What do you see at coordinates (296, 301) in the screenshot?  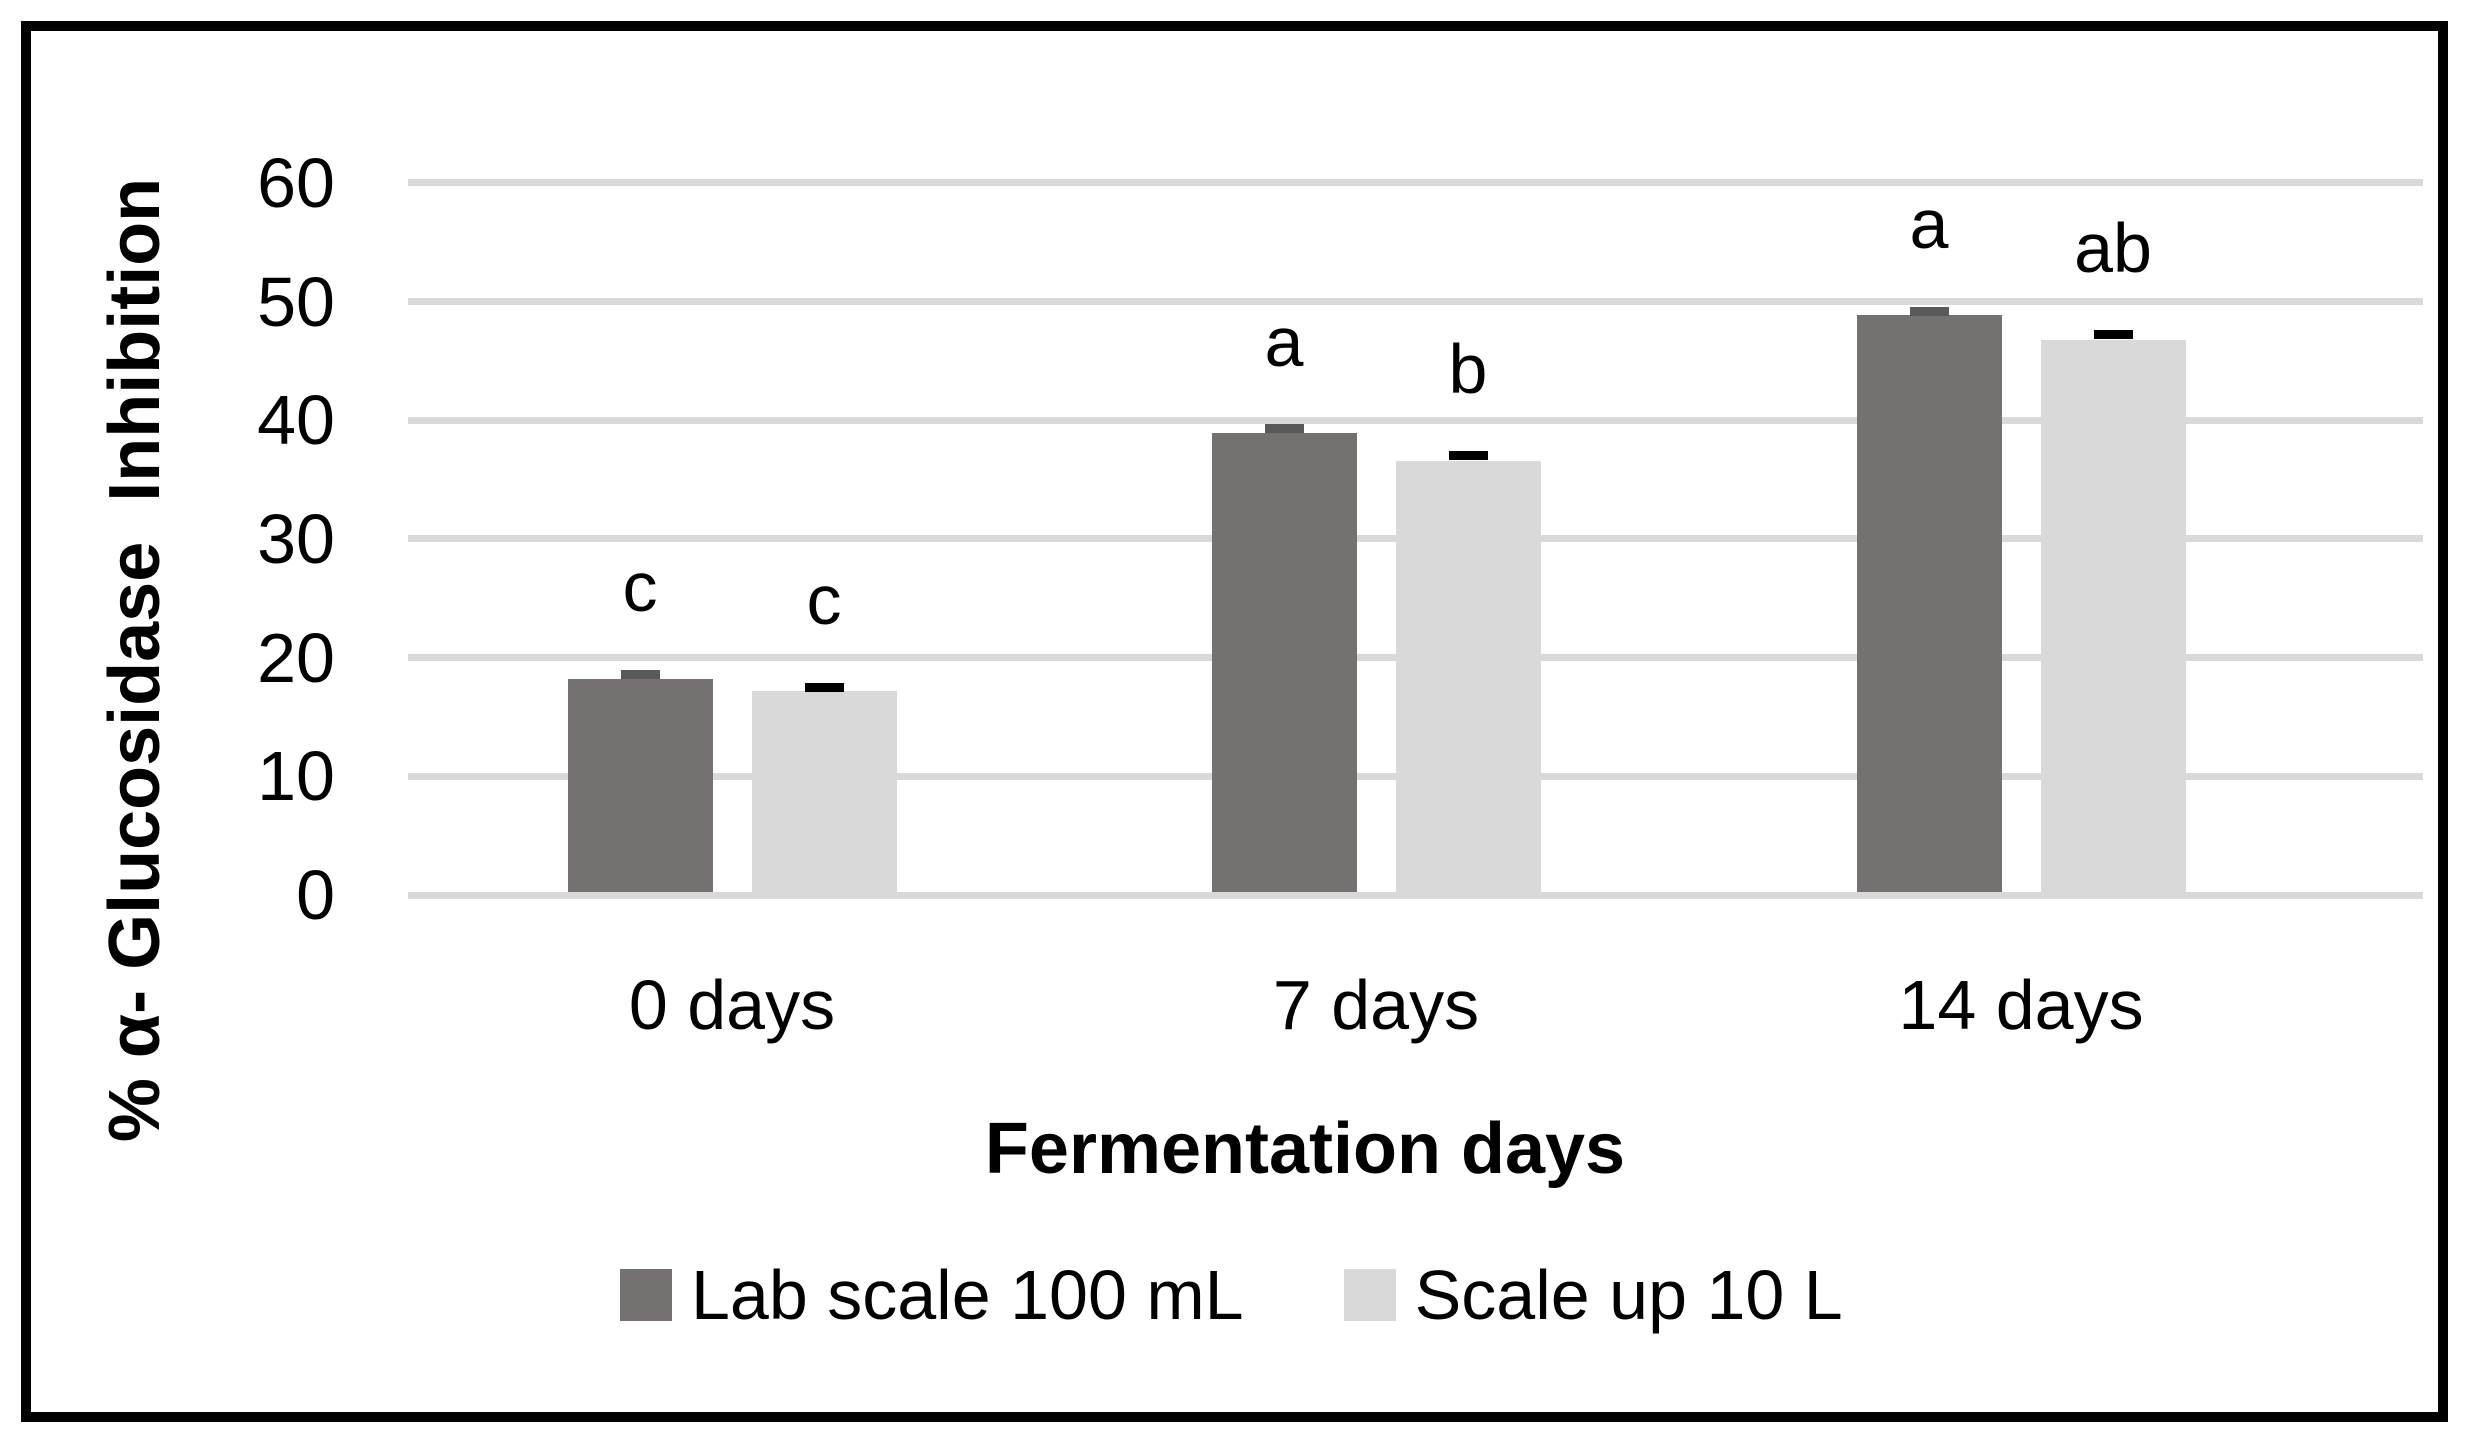 I see `y-tick-label: 50` at bounding box center [296, 301].